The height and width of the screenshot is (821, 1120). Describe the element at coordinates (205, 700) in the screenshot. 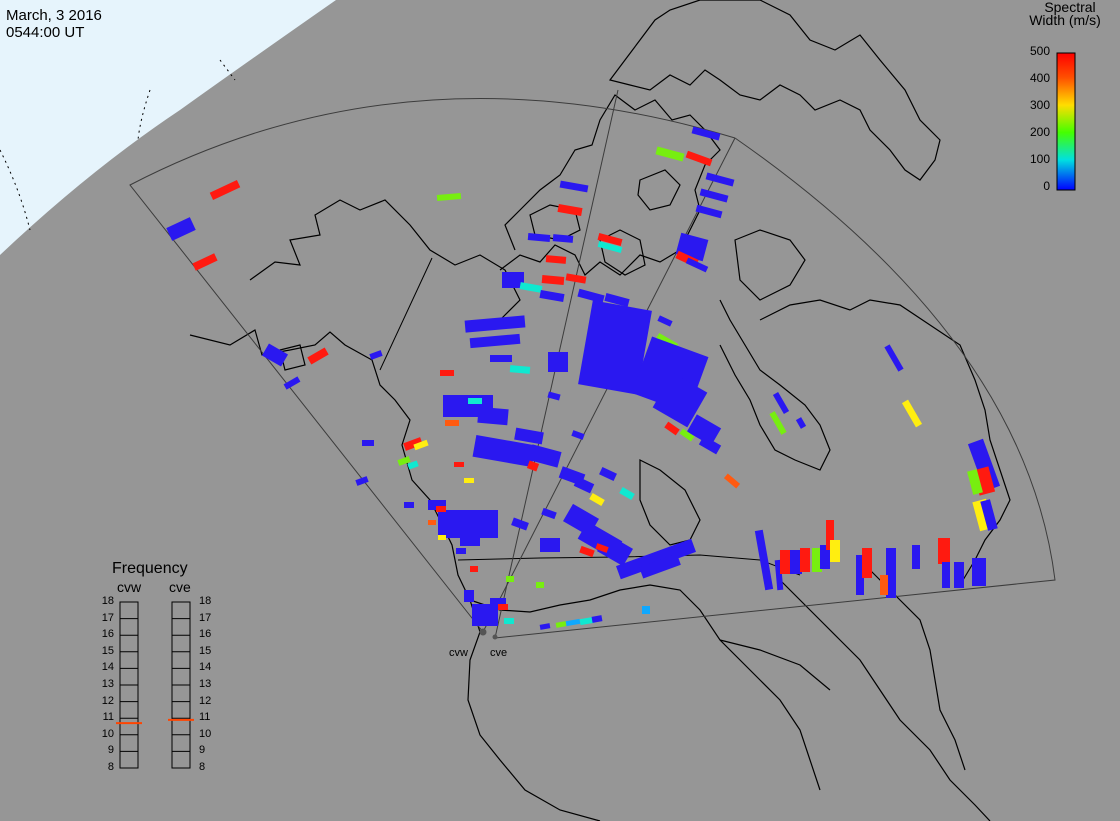

I see `freq-label-right-12: 12` at that location.